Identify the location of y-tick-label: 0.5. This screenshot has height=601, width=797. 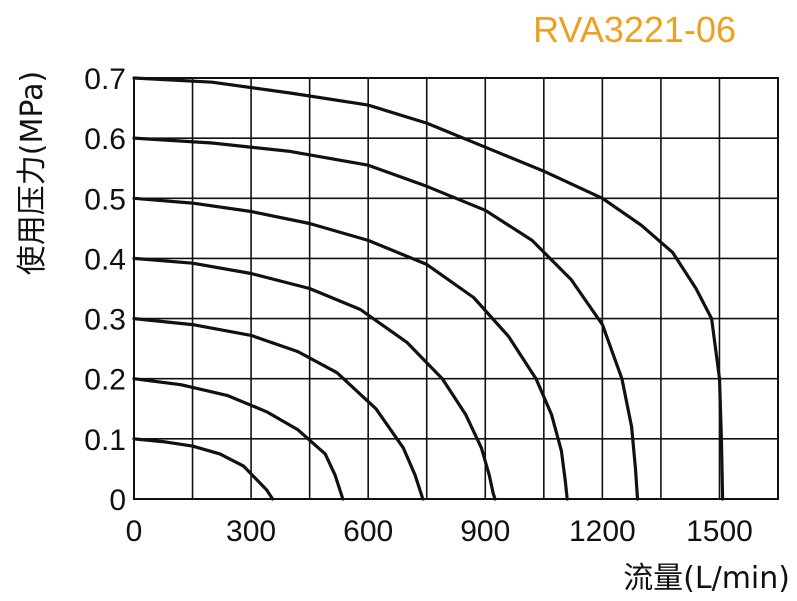
(105, 199).